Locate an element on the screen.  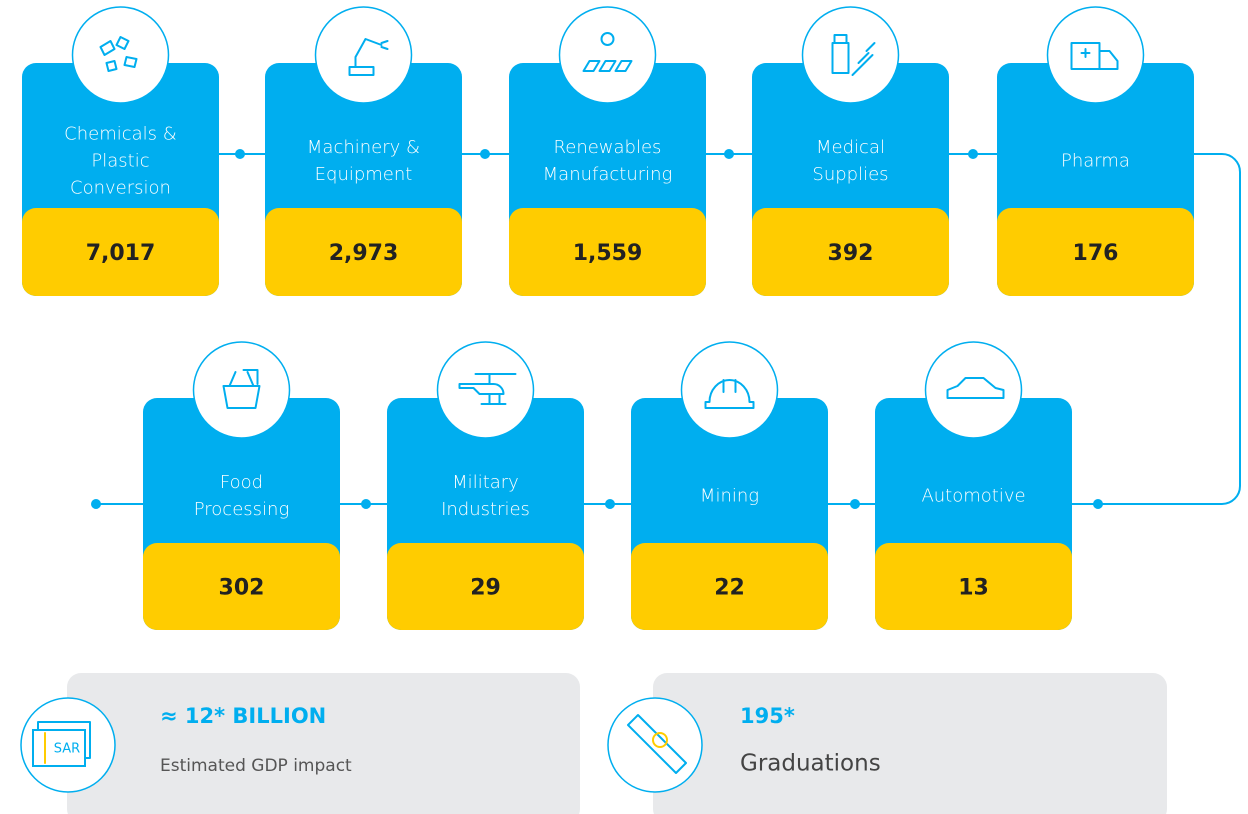
sector-label: Military is located at coordinates (485, 482).